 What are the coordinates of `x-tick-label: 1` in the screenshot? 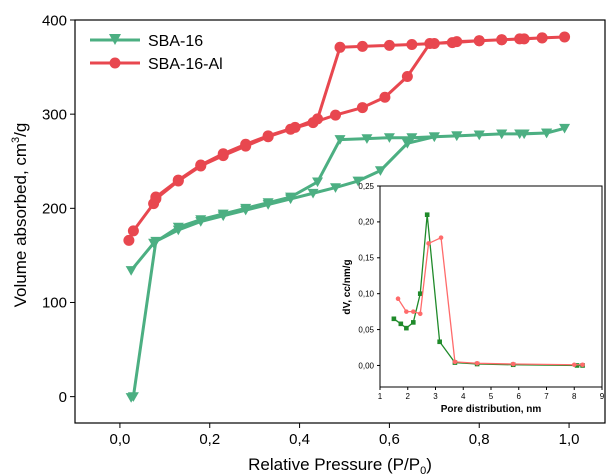 It's located at (380, 396).